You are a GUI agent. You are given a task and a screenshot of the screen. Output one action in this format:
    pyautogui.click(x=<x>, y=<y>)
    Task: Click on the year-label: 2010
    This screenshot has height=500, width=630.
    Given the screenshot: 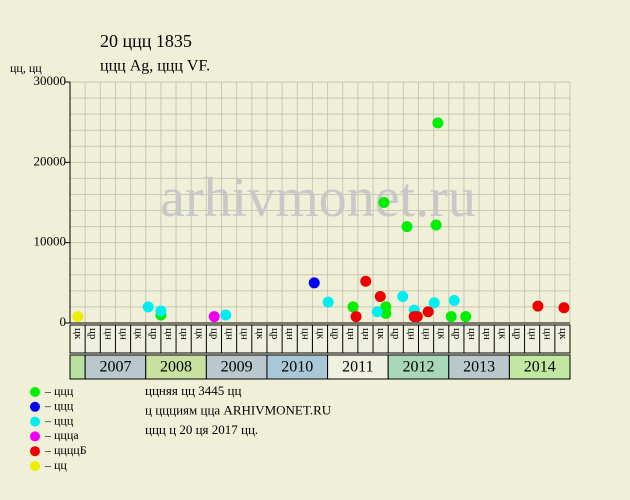 What is the action you would take?
    pyautogui.click(x=297, y=367)
    